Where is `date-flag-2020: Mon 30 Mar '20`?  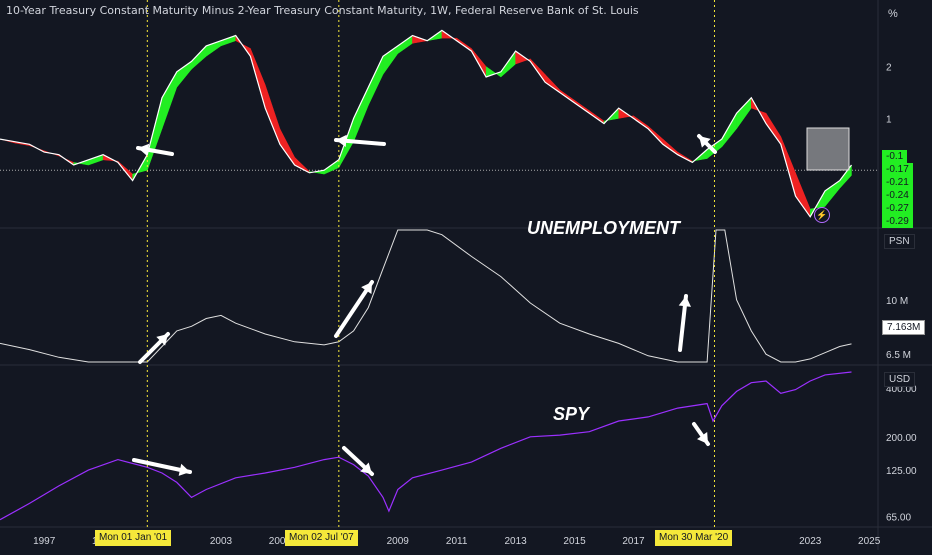 date-flag-2020: Mon 30 Mar '20 is located at coordinates (694, 538).